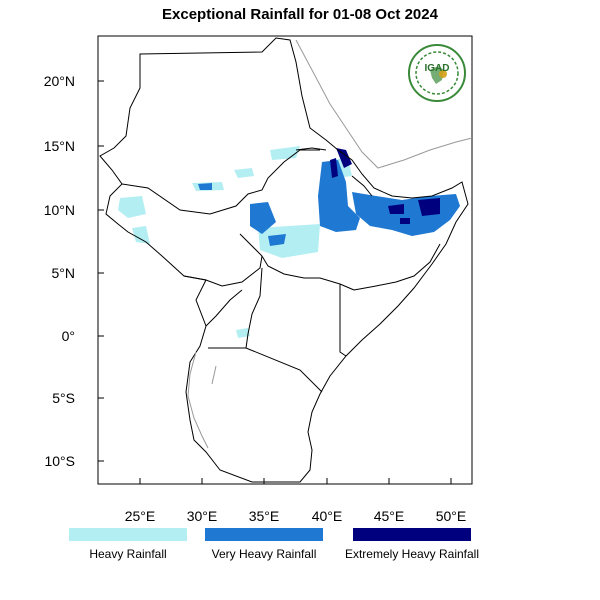  I want to click on map-title: Exceptional Rainfall for 01-08 Oct 2024, so click(300, 14).